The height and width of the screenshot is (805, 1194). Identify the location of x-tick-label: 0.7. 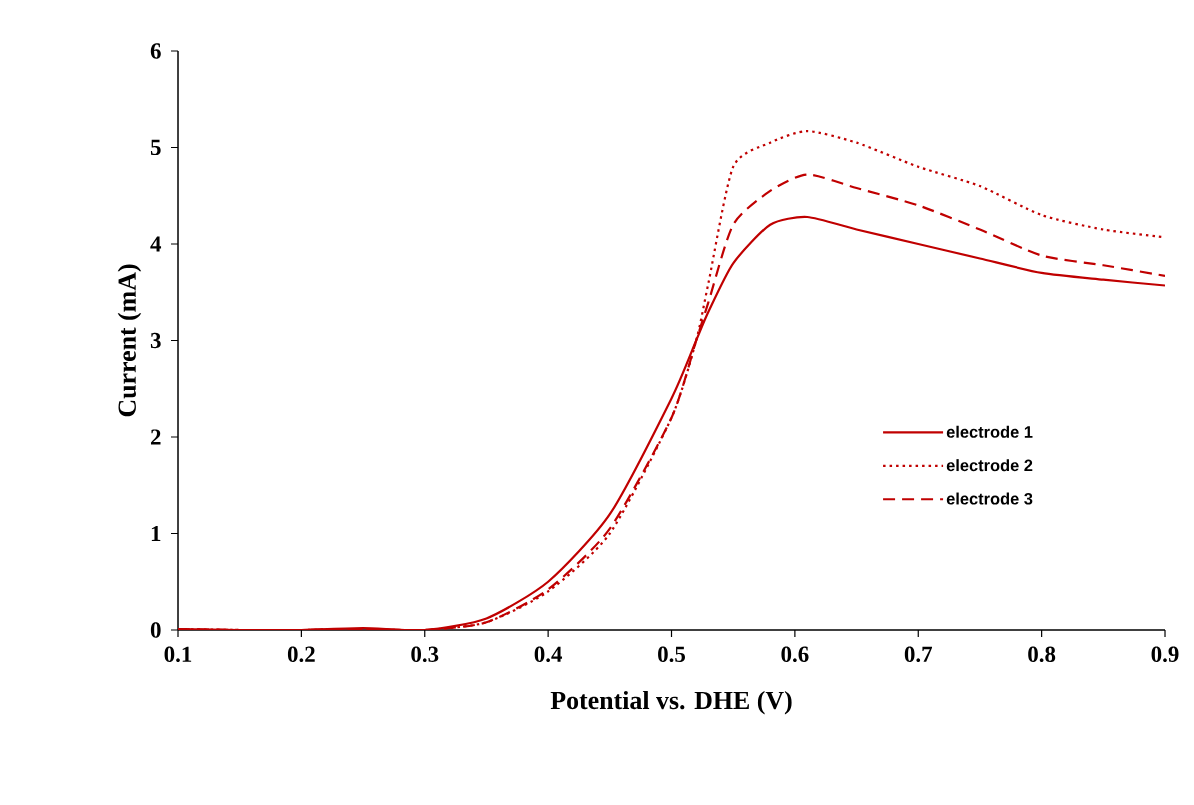
(918, 654).